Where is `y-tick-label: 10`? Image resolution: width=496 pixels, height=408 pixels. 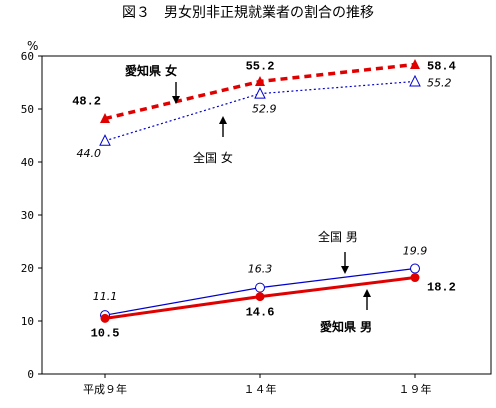 y-tick-label: 10 is located at coordinates (27, 321).